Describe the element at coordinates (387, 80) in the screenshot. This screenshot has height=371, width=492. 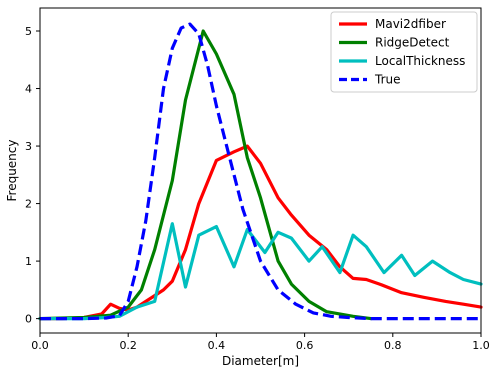
I see `legend-label: True` at that location.